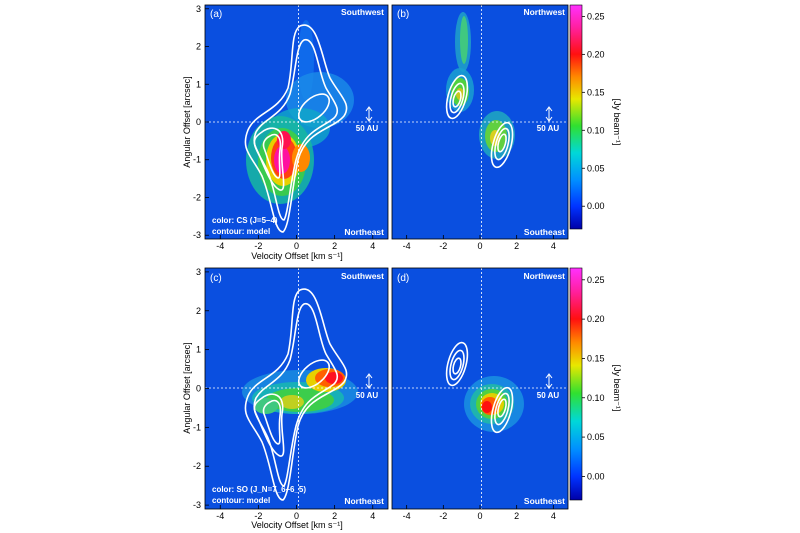  What do you see at coordinates (367, 128) in the screenshot?
I see `panel-a-scale-label: 50 AU` at bounding box center [367, 128].